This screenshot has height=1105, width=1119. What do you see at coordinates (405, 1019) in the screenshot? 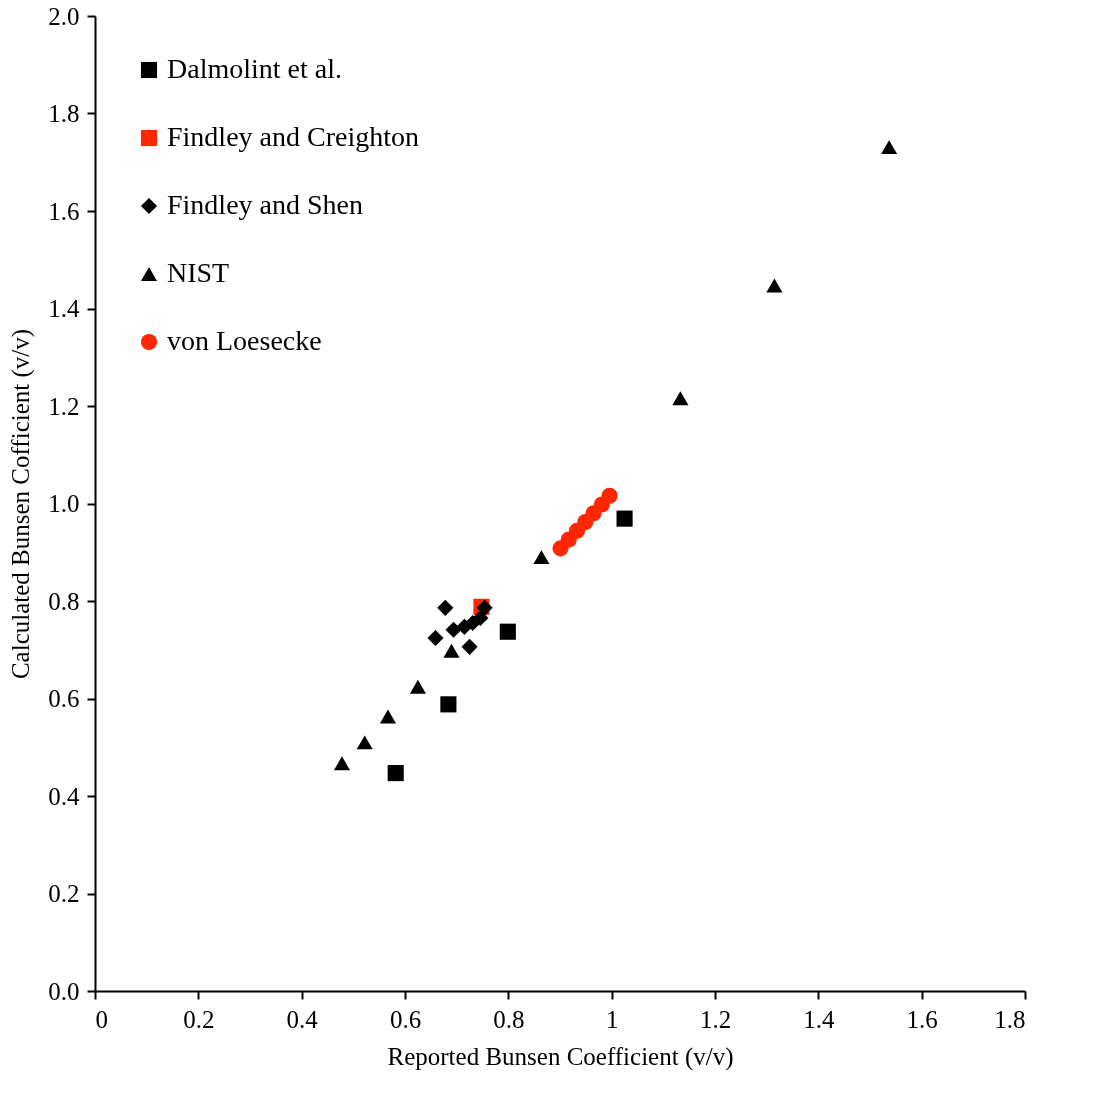
I see `x-tick-label: 0.6` at bounding box center [405, 1019].